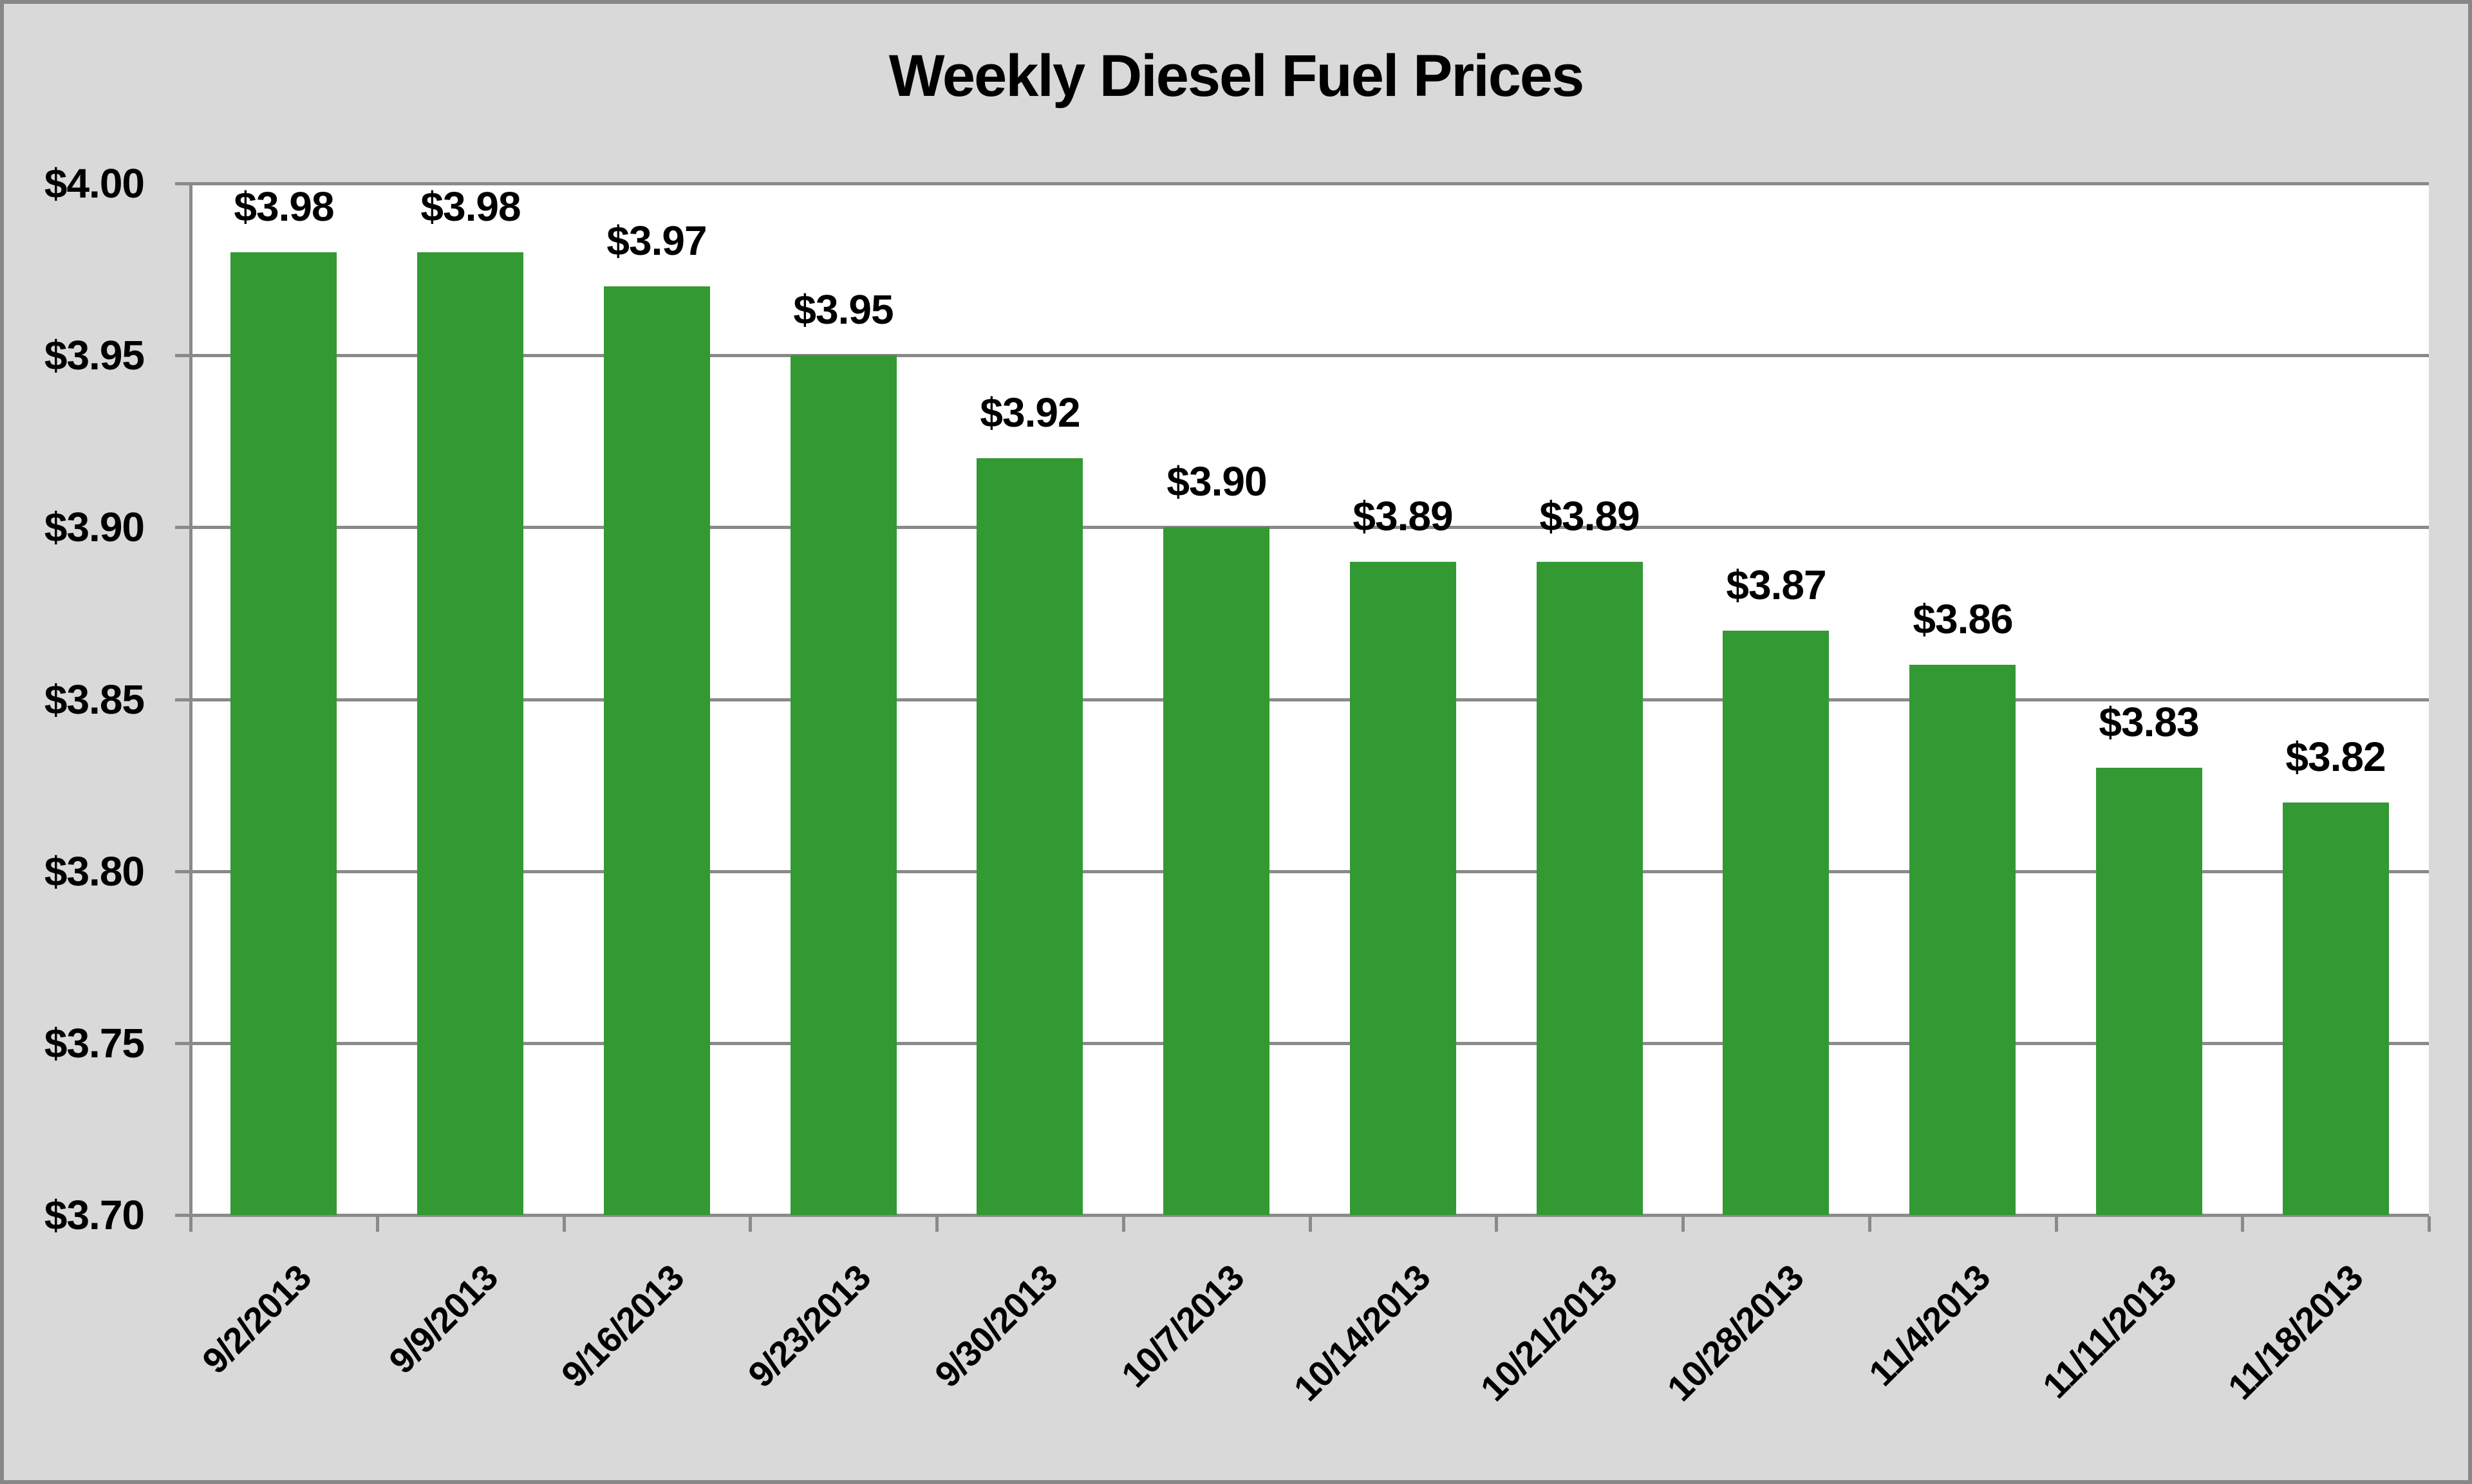  I want to click on bar-10/14/2013, so click(1403, 888).